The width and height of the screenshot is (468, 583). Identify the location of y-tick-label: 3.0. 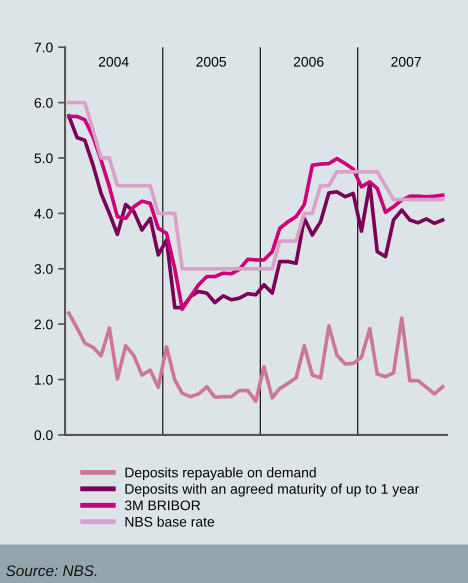
(43, 269).